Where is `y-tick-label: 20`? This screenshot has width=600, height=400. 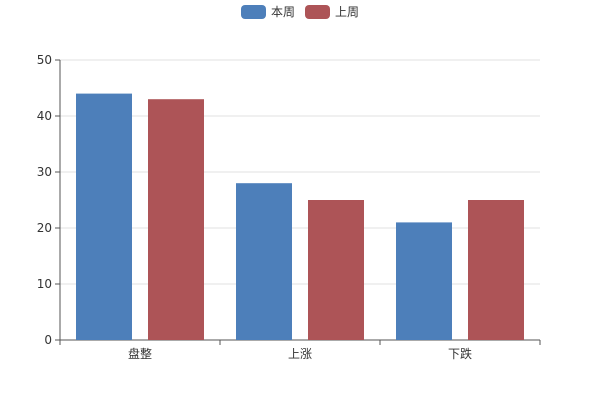
y-tick-label: 20 is located at coordinates (44, 228).